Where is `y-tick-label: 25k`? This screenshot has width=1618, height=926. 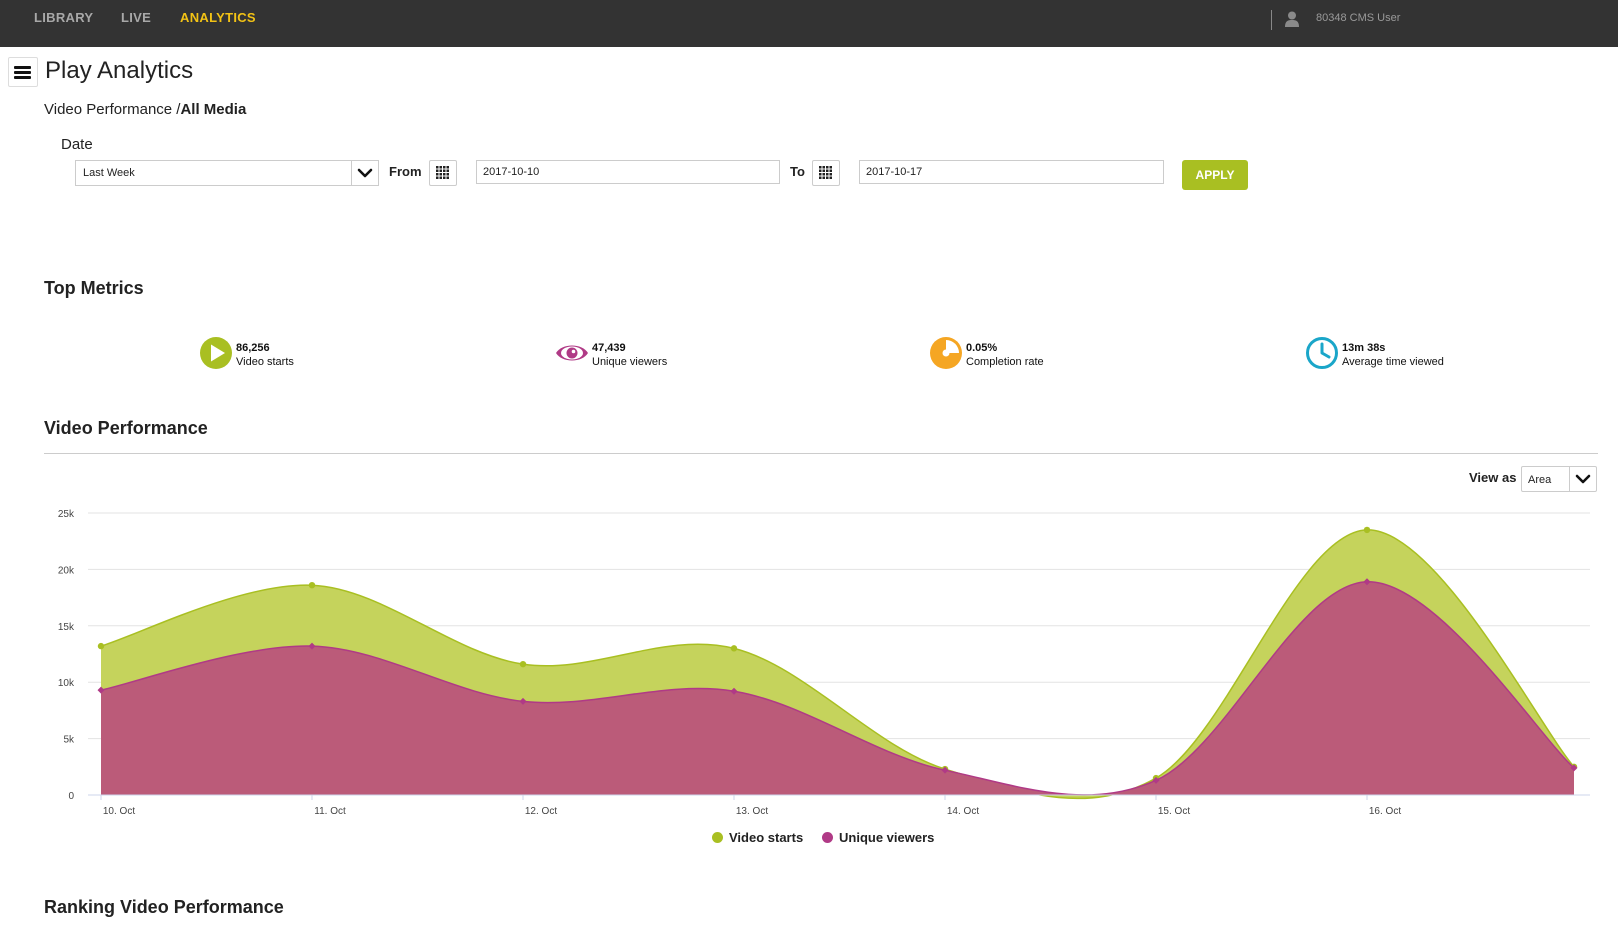 y-tick-label: 25k is located at coordinates (66, 514).